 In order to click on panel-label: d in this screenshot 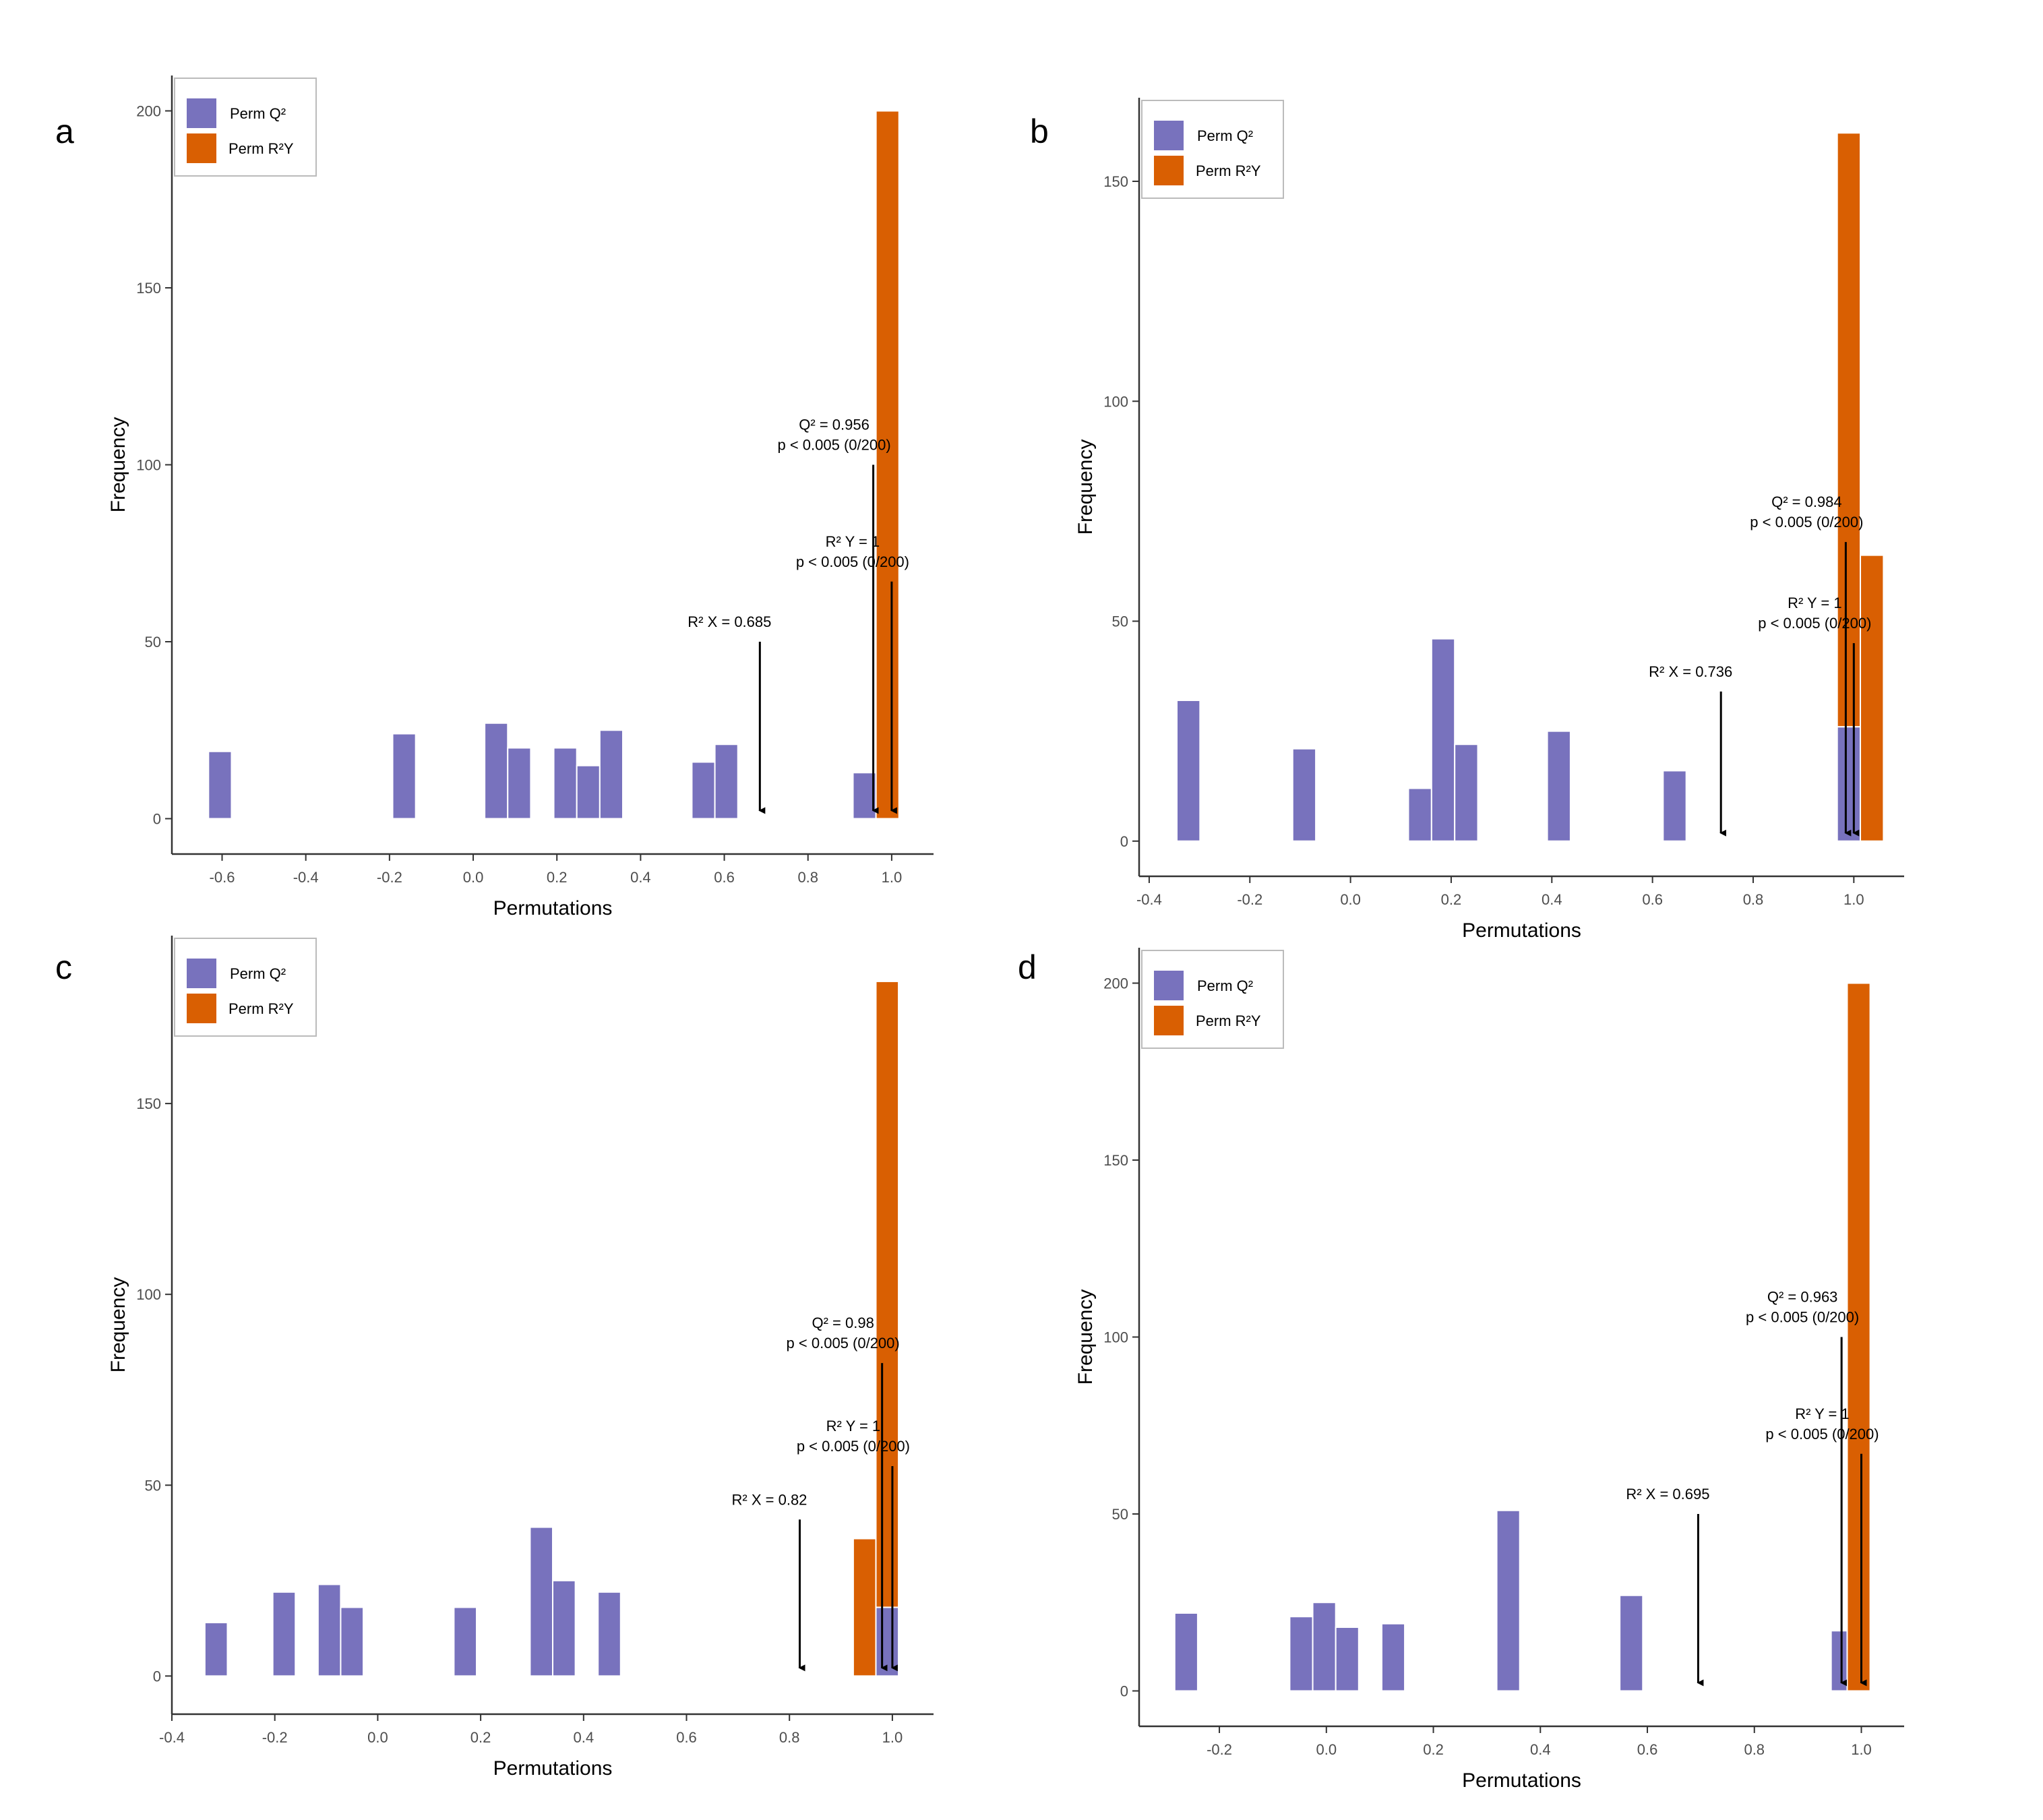, I will do `click(1027, 967)`.